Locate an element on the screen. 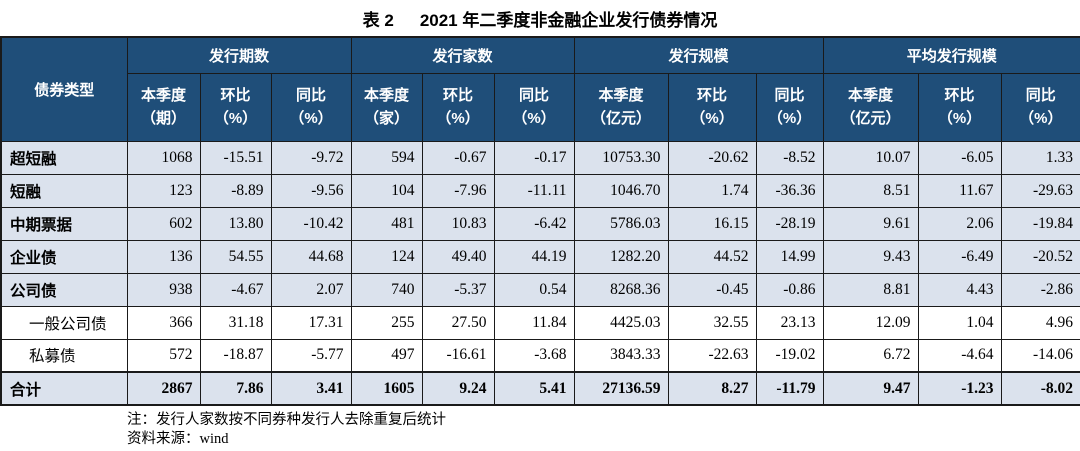 The width and height of the screenshot is (1080, 451). cell-r5-c5: 11.84 is located at coordinates (534, 322).